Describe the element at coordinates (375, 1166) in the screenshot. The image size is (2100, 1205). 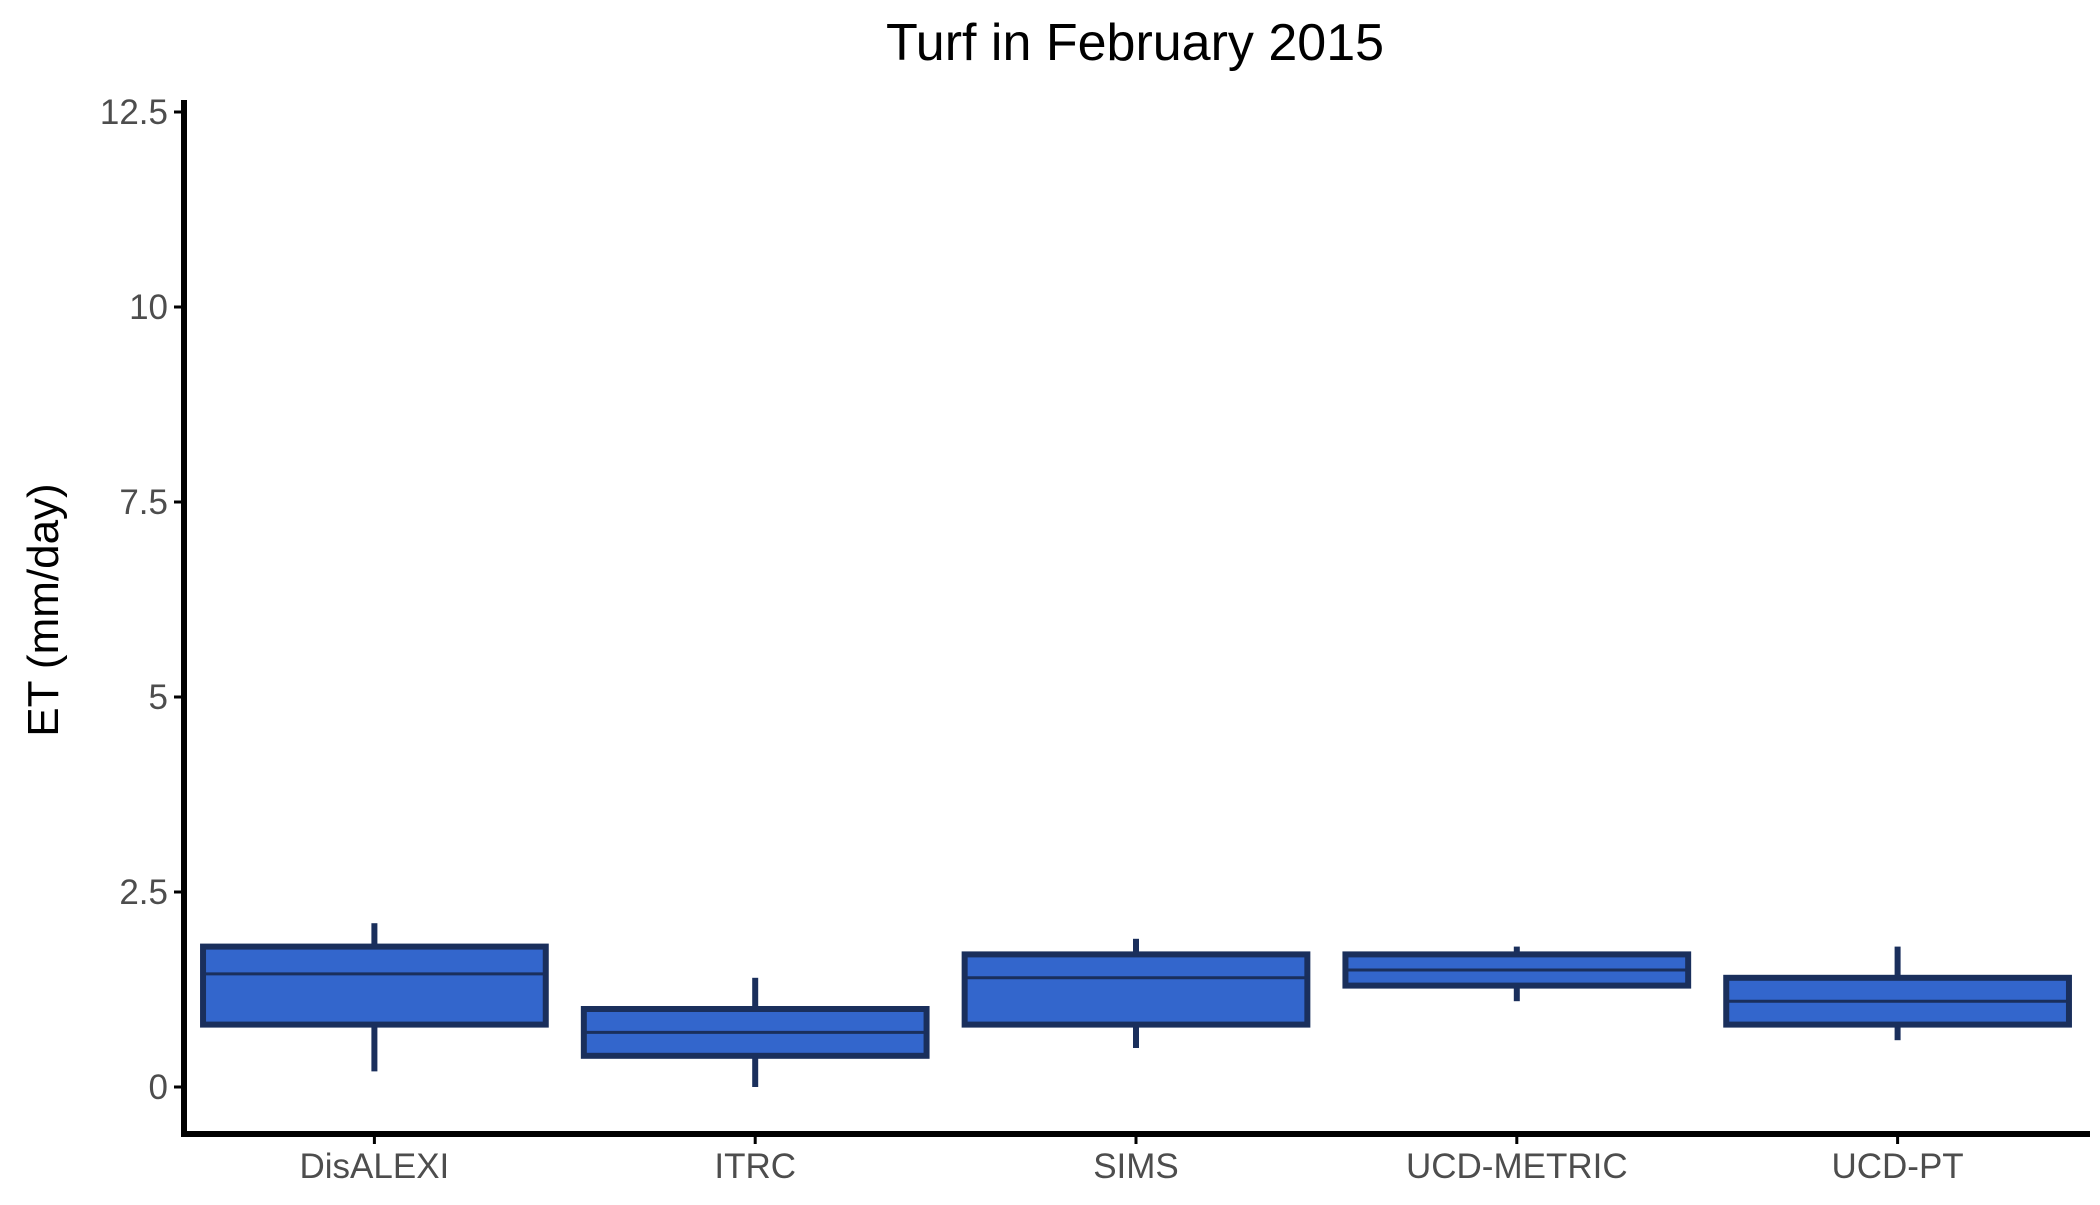
I see `x-tick-label: DisALEXI` at that location.